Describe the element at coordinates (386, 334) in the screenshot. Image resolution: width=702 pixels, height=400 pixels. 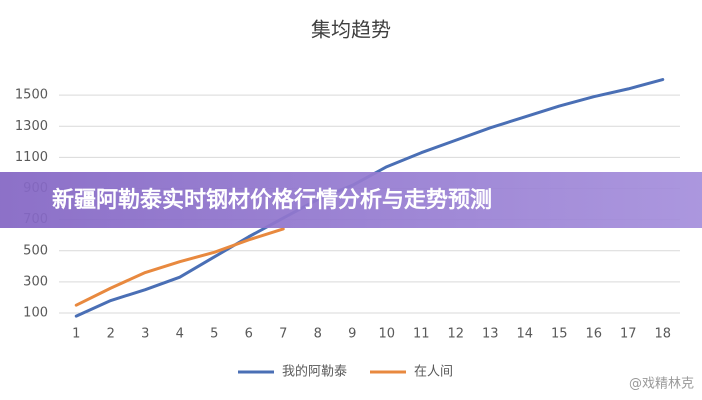
I see `x-tick-label: 10` at that location.